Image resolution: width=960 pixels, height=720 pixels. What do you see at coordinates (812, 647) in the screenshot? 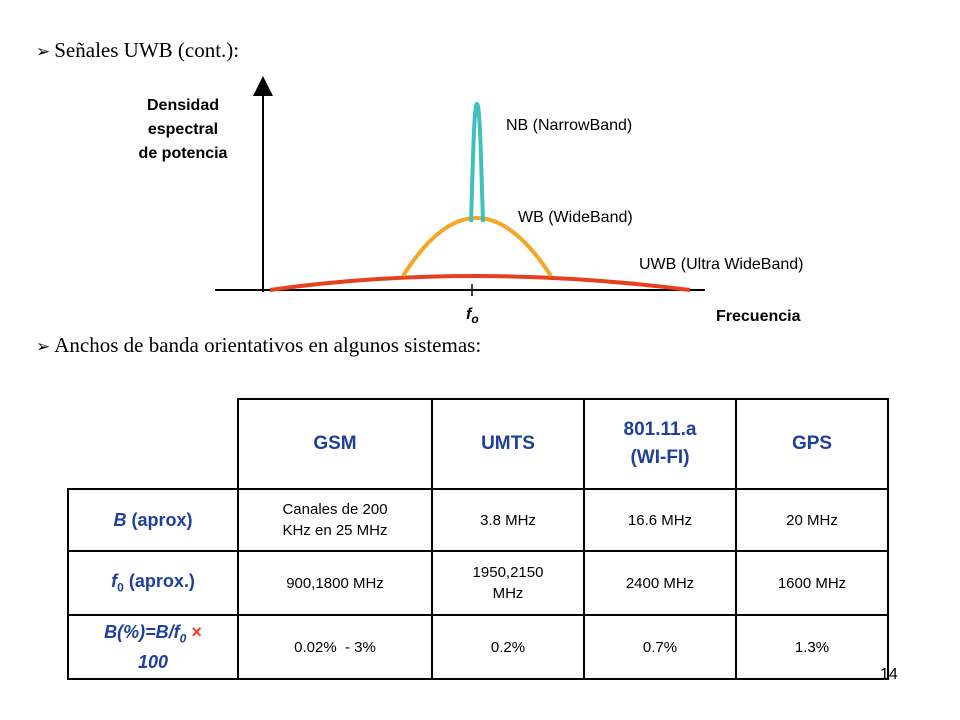
I see `cell-gps-percentage: 1.3%` at bounding box center [812, 647].